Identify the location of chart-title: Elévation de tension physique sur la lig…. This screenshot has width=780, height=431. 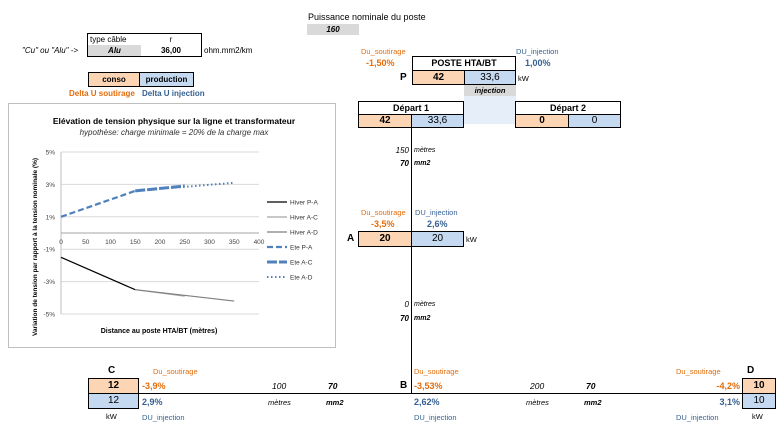
(174, 121).